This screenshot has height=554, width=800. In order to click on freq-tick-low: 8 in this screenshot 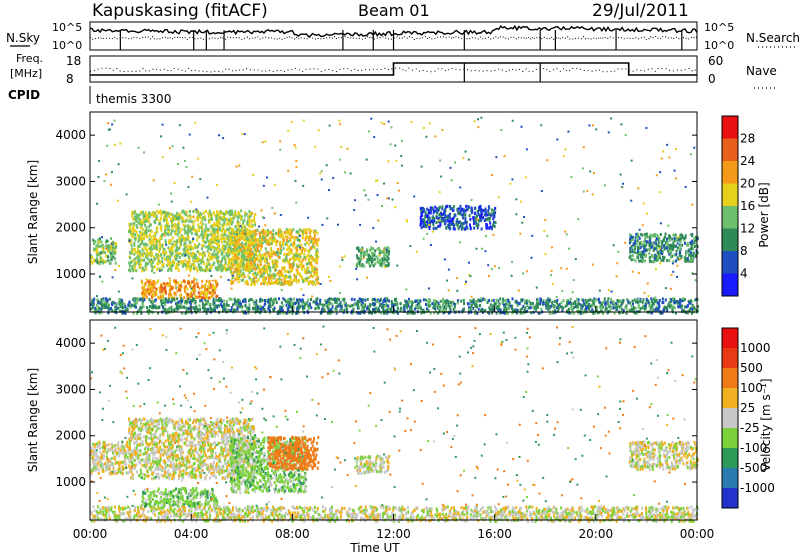, I will do `click(70, 79)`.